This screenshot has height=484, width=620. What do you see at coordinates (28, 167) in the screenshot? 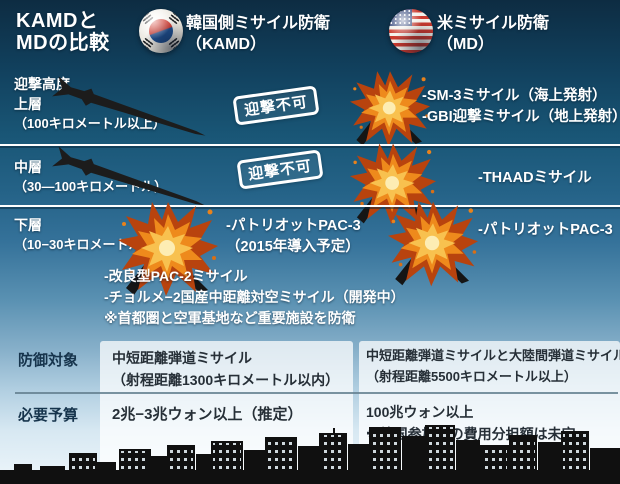
I see `row-middle-label-line1: 中層` at bounding box center [28, 167].